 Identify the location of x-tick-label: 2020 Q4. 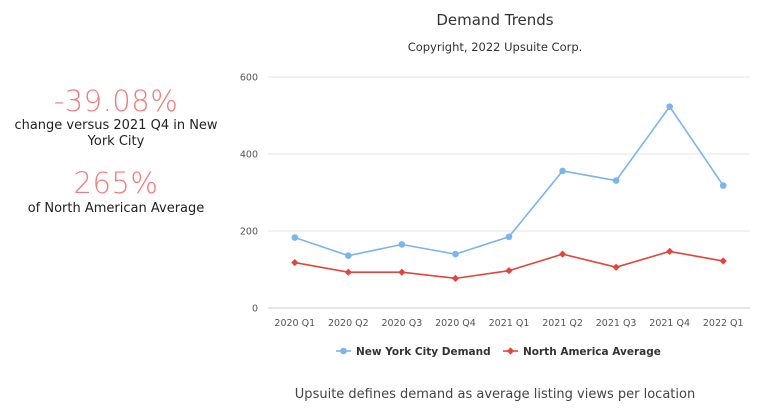
(455, 323).